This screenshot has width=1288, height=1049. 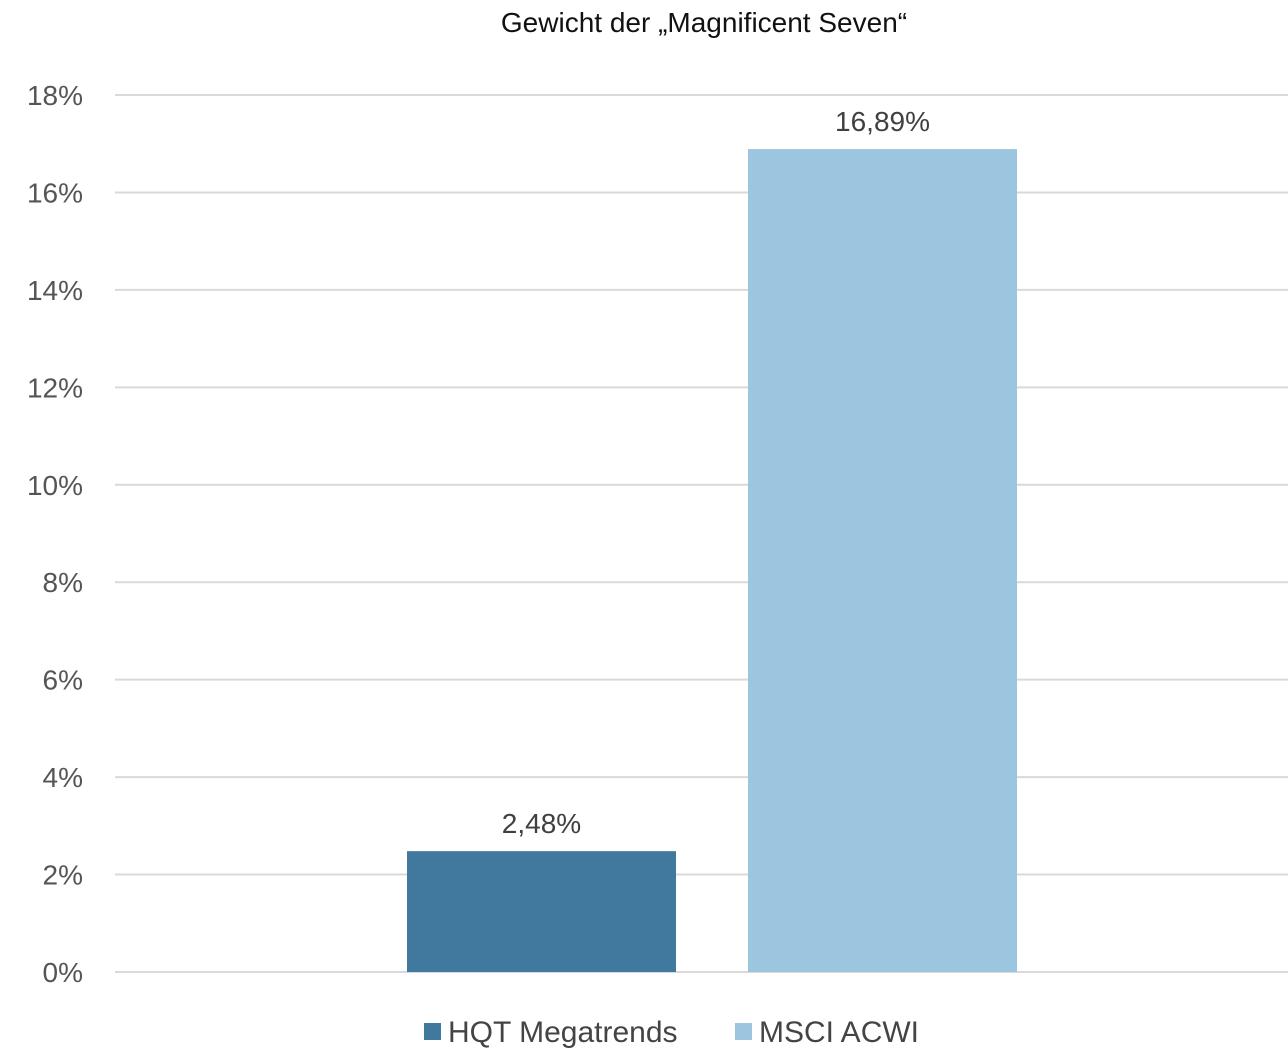 I want to click on legend-item: HQT Megatrends, so click(x=551, y=1032).